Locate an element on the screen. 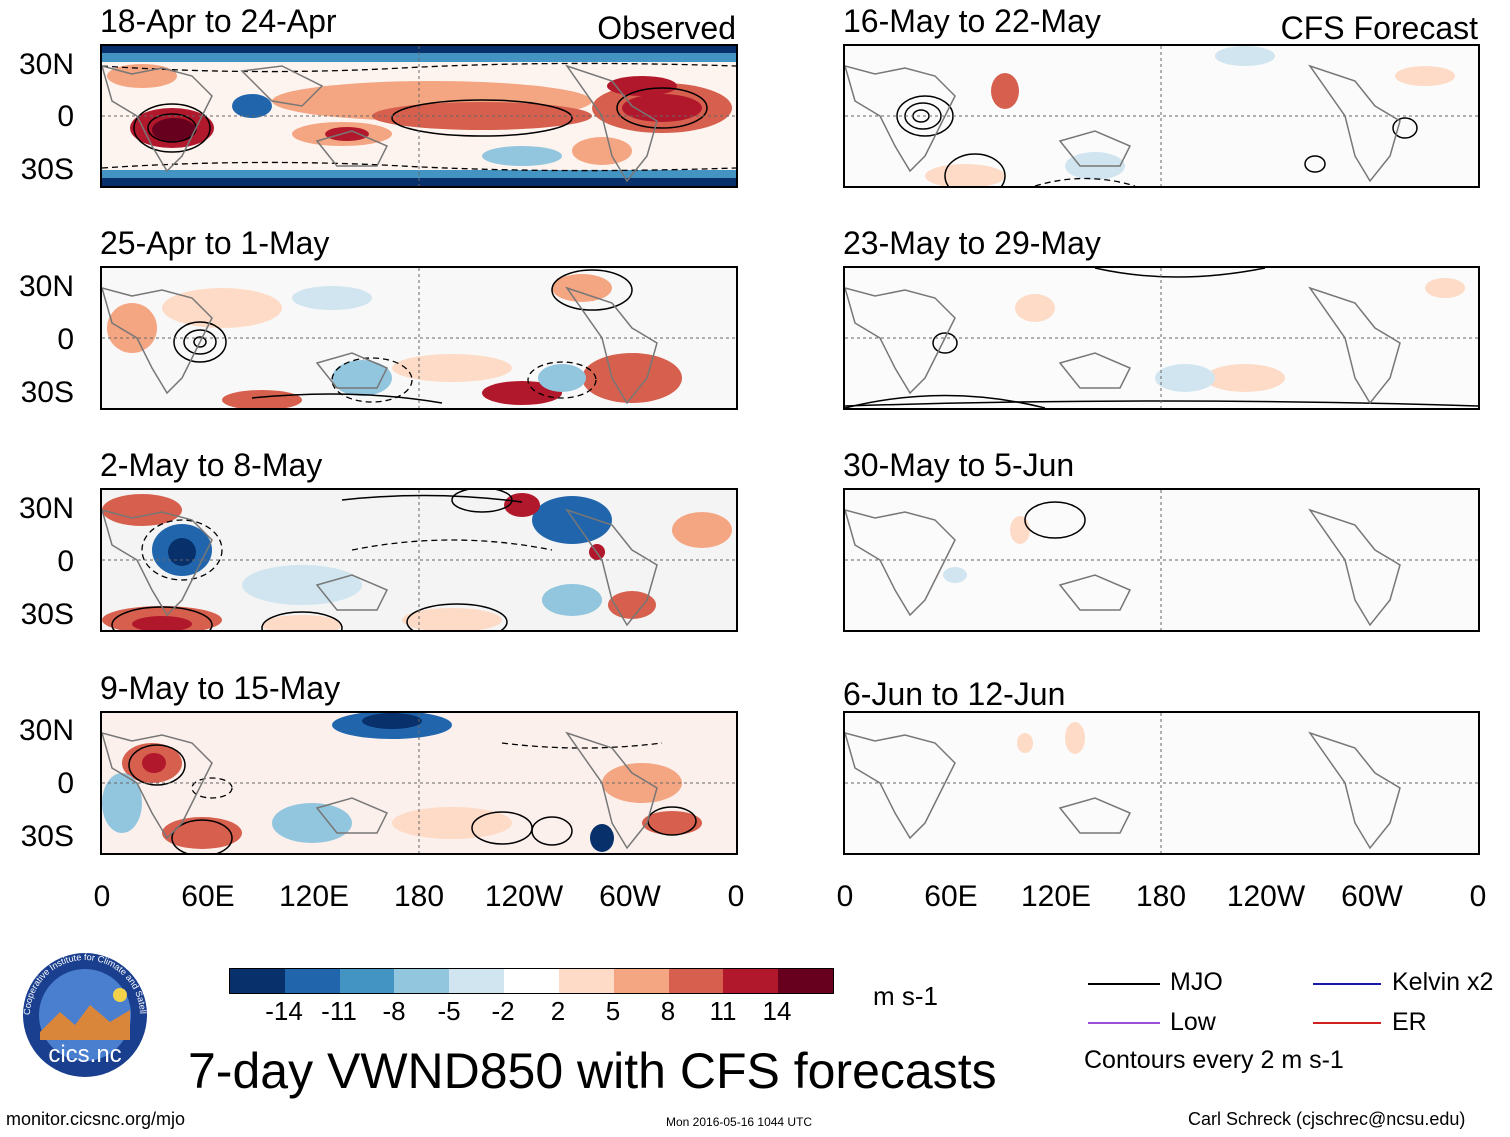 The image size is (1510, 1137). legend-kelvin-label: Kelvin x2 is located at coordinates (1443, 982).